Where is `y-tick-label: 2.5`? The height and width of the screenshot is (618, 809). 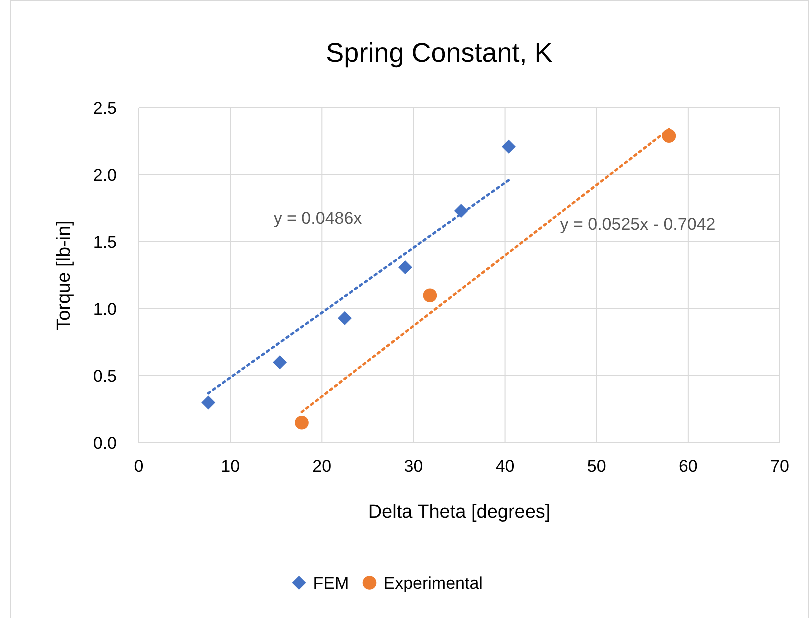 y-tick-label: 2.5 is located at coordinates (105, 108).